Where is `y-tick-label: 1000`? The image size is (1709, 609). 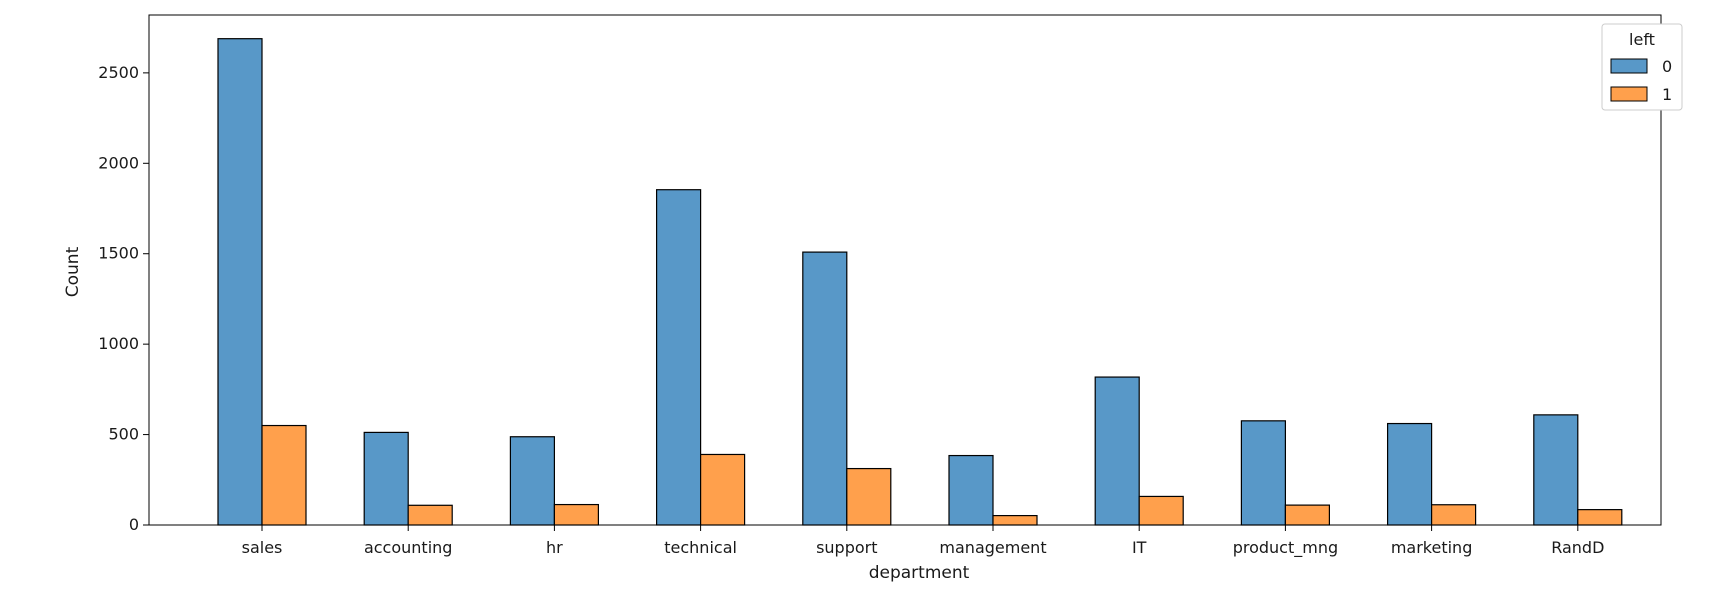
y-tick-label: 1000 is located at coordinates (118, 343).